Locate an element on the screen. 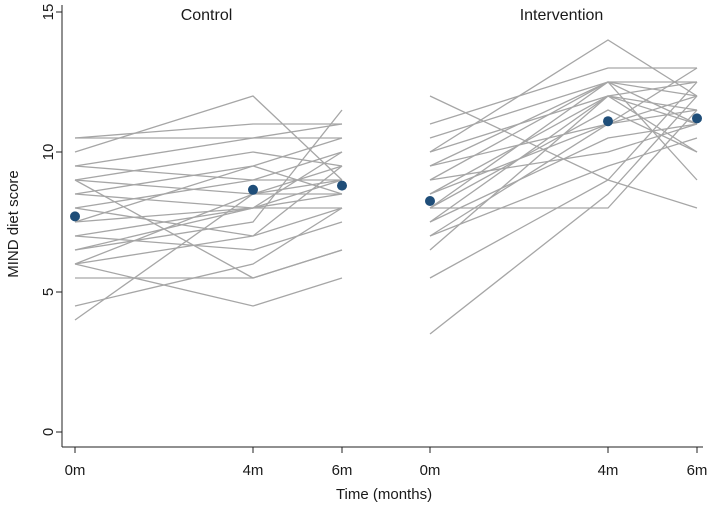 The height and width of the screenshot is (506, 708). y-tick-label: 10 is located at coordinates (48, 152).